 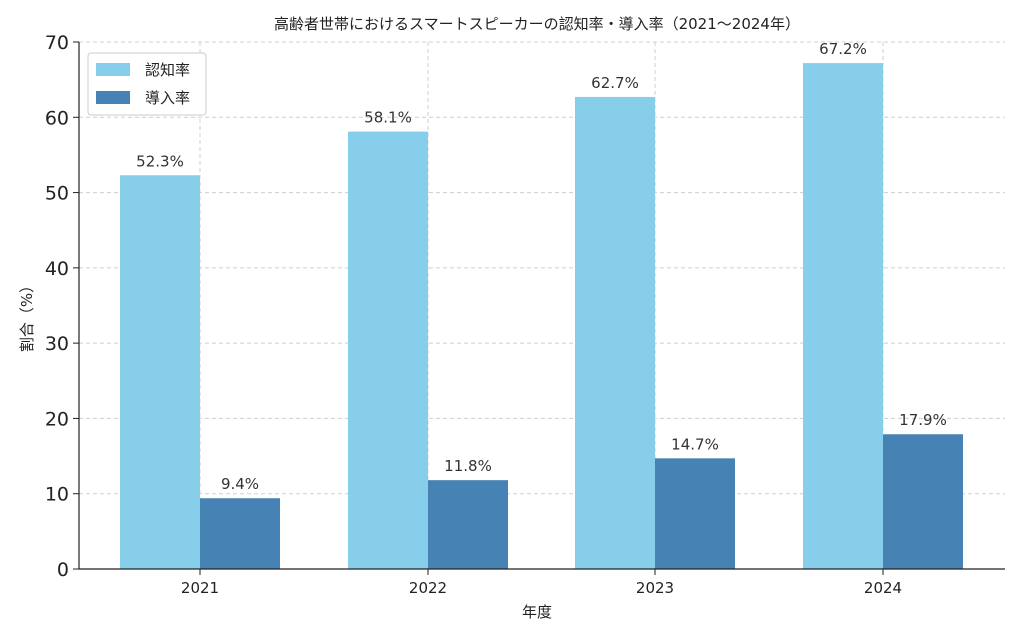 What do you see at coordinates (57, 344) in the screenshot?
I see `y-tick-label: 30` at bounding box center [57, 344].